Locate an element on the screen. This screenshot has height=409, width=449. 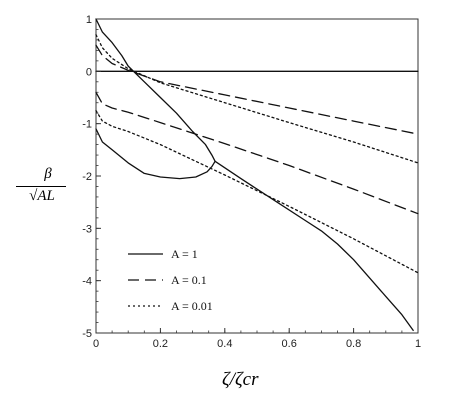
x-axis-label: ζ/ζcr is located at coordinates (240, 379).